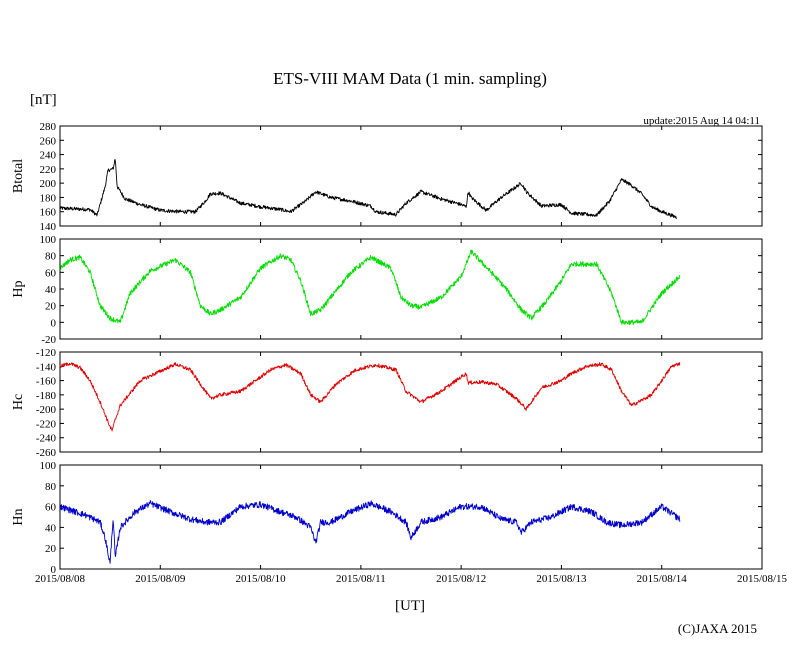 The height and width of the screenshot is (655, 810). Describe the element at coordinates (46, 410) in the screenshot. I see `y-tick-label: -200` at that location.